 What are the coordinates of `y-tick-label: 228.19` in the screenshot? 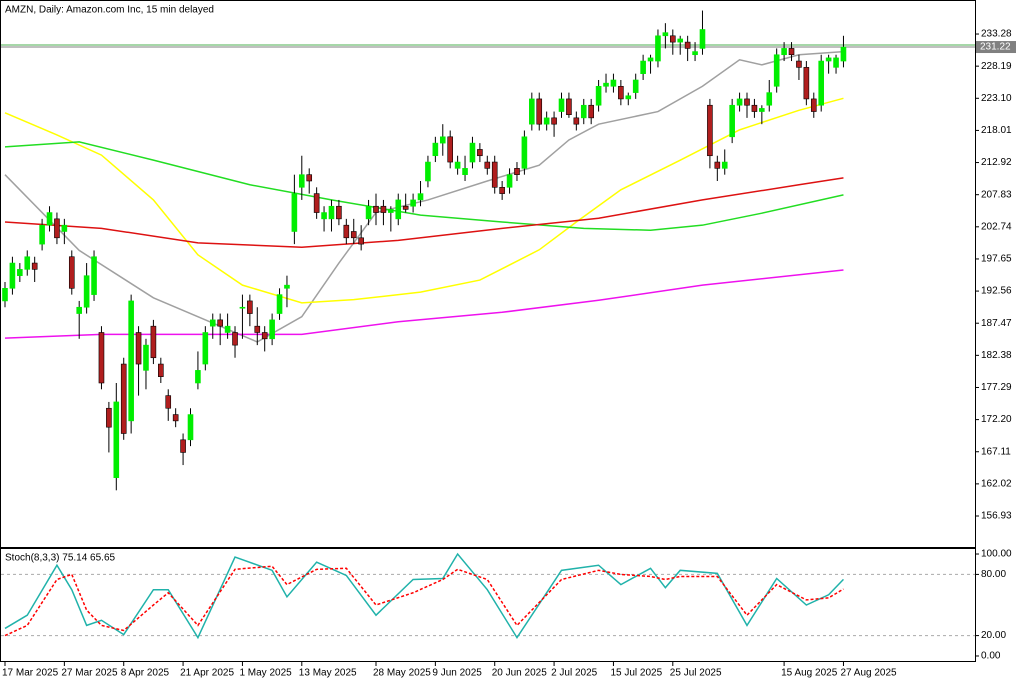 It's located at (996, 66).